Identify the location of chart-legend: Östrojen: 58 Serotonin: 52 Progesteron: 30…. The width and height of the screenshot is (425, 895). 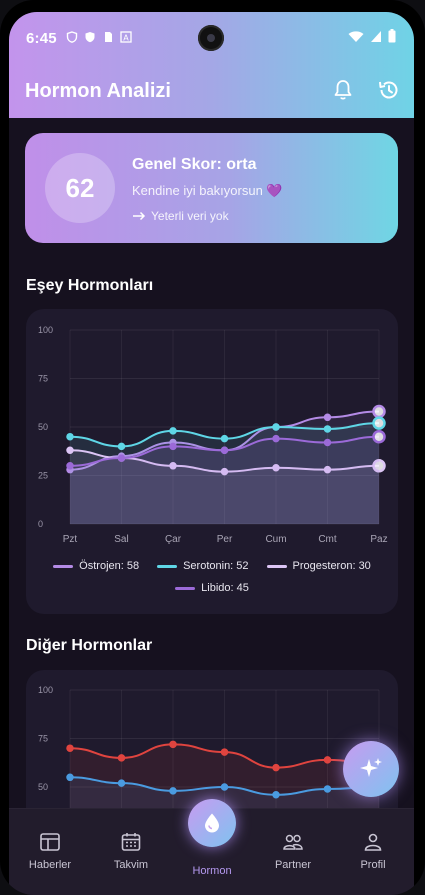
(212, 577).